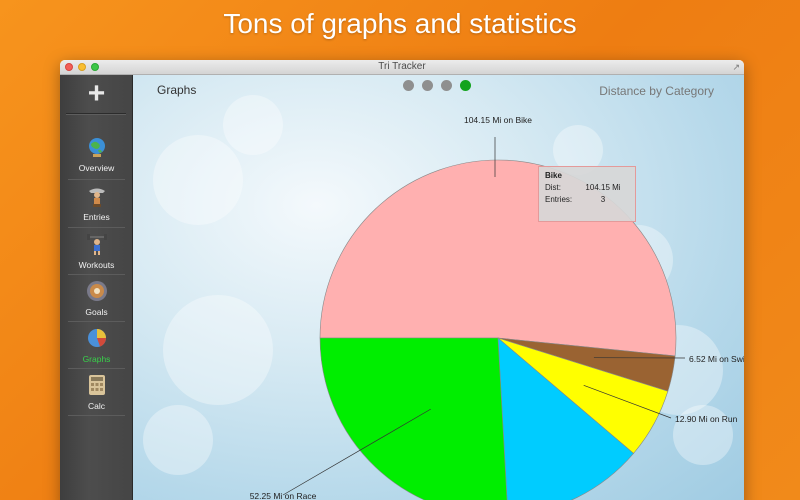  What do you see at coordinates (97, 197) in the screenshot?
I see `runner-icon` at bounding box center [97, 197].